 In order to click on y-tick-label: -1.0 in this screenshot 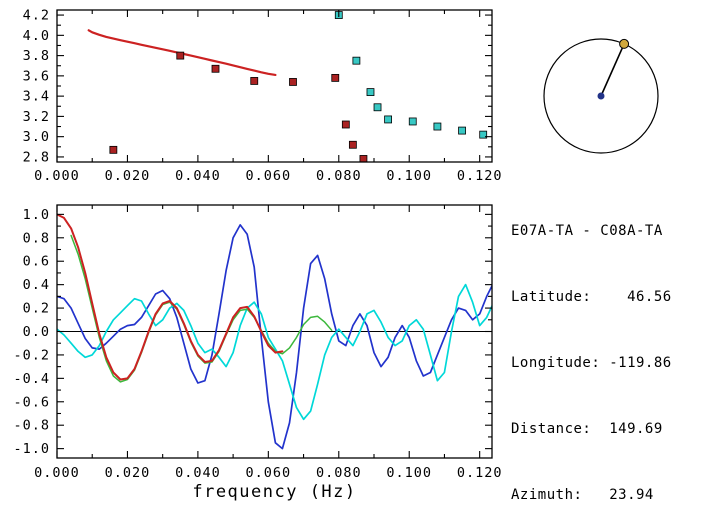, I will do `click(31, 449)`.